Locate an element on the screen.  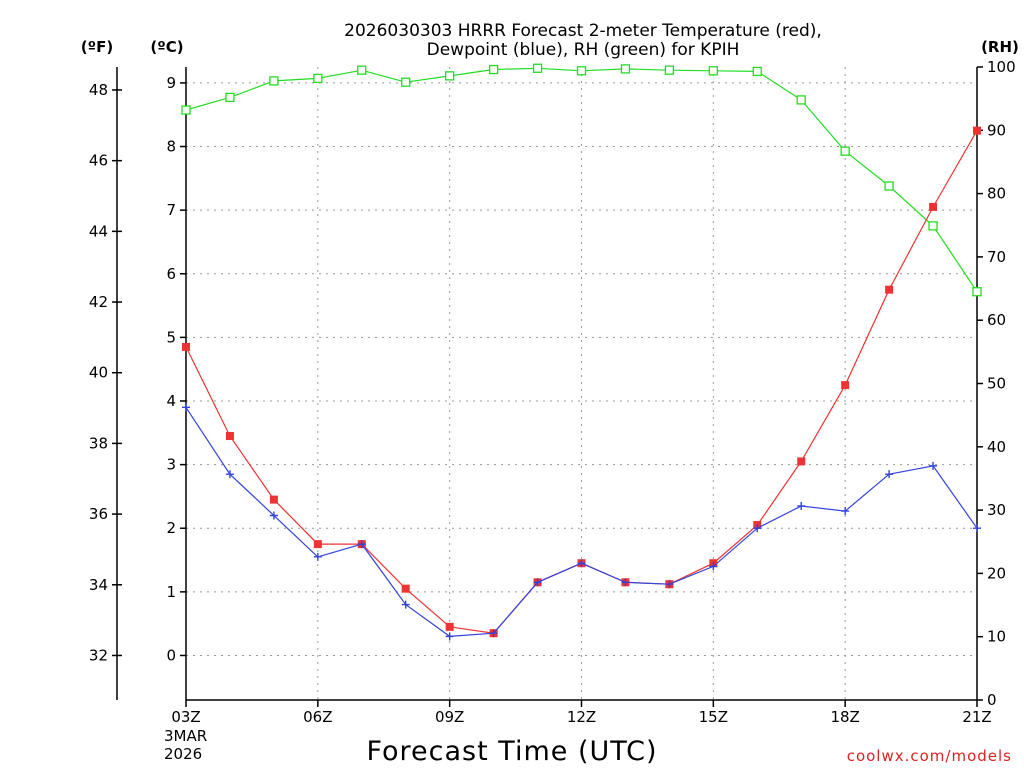
x-axis-title: Forecast Time (UTC) is located at coordinates (511, 751).